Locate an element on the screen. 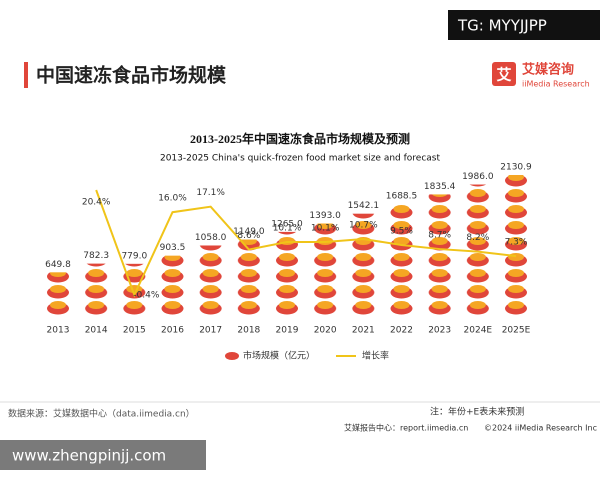 The width and height of the screenshot is (600, 480). line-label: 8.2% is located at coordinates (477, 238).